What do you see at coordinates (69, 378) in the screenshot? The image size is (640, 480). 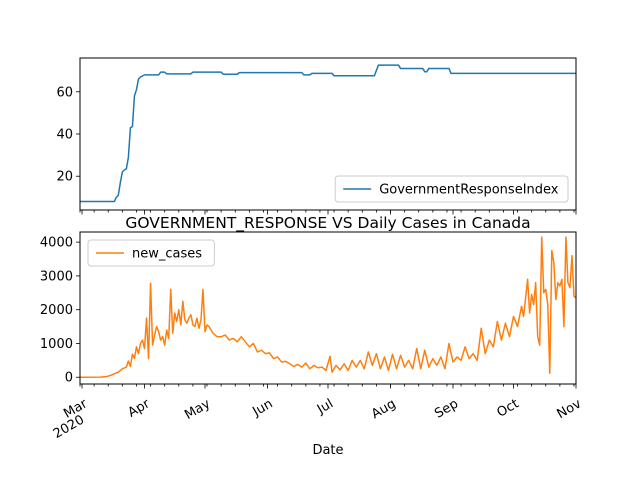 I see `y-tick-label: 0` at bounding box center [69, 378].